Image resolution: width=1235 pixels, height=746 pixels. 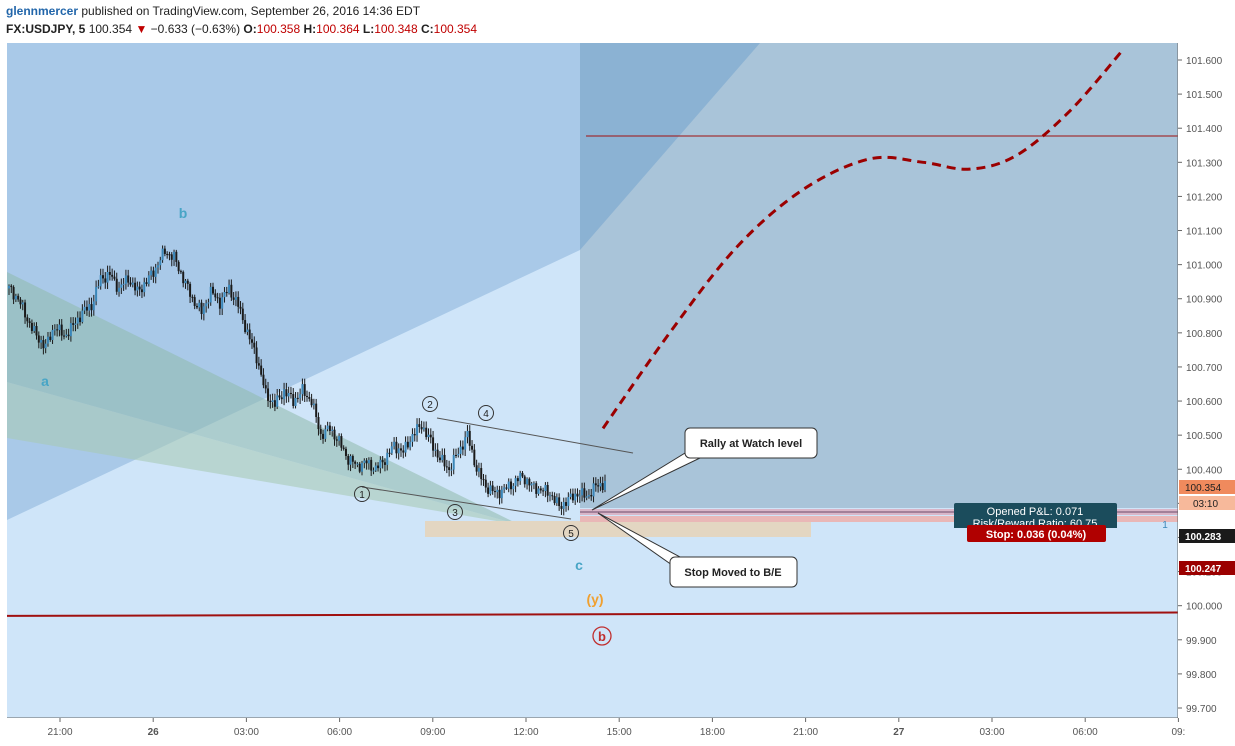 What do you see at coordinates (430, 405) in the screenshot?
I see `wave-2-text: 2` at bounding box center [430, 405].